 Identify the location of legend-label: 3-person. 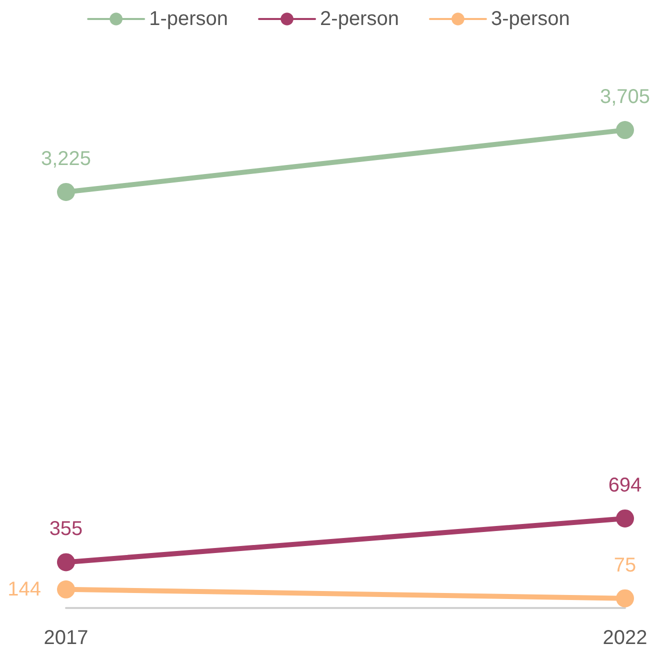
(530, 19).